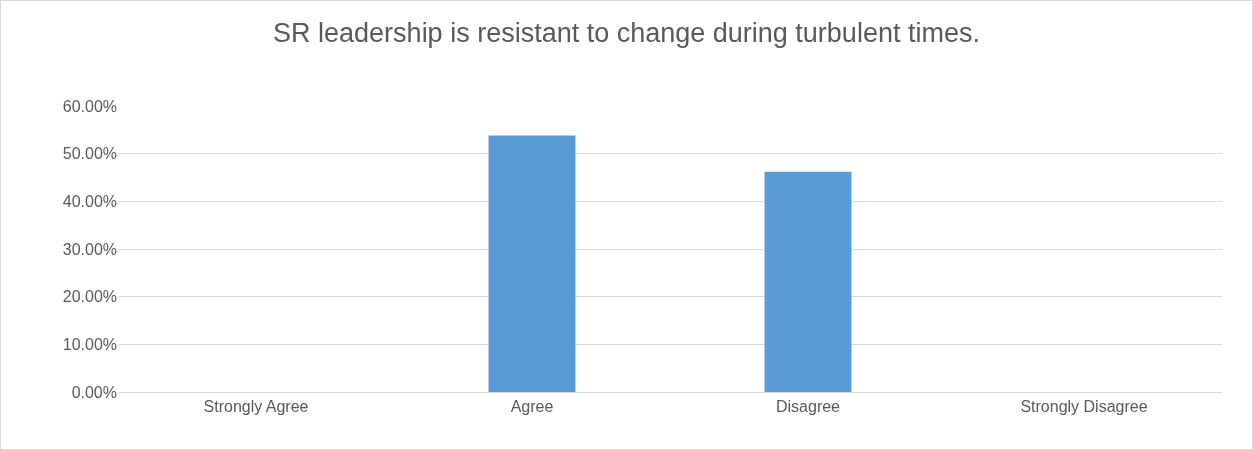  Describe the element at coordinates (89, 249) in the screenshot. I see `y-tick-label: 30.00%` at that location.